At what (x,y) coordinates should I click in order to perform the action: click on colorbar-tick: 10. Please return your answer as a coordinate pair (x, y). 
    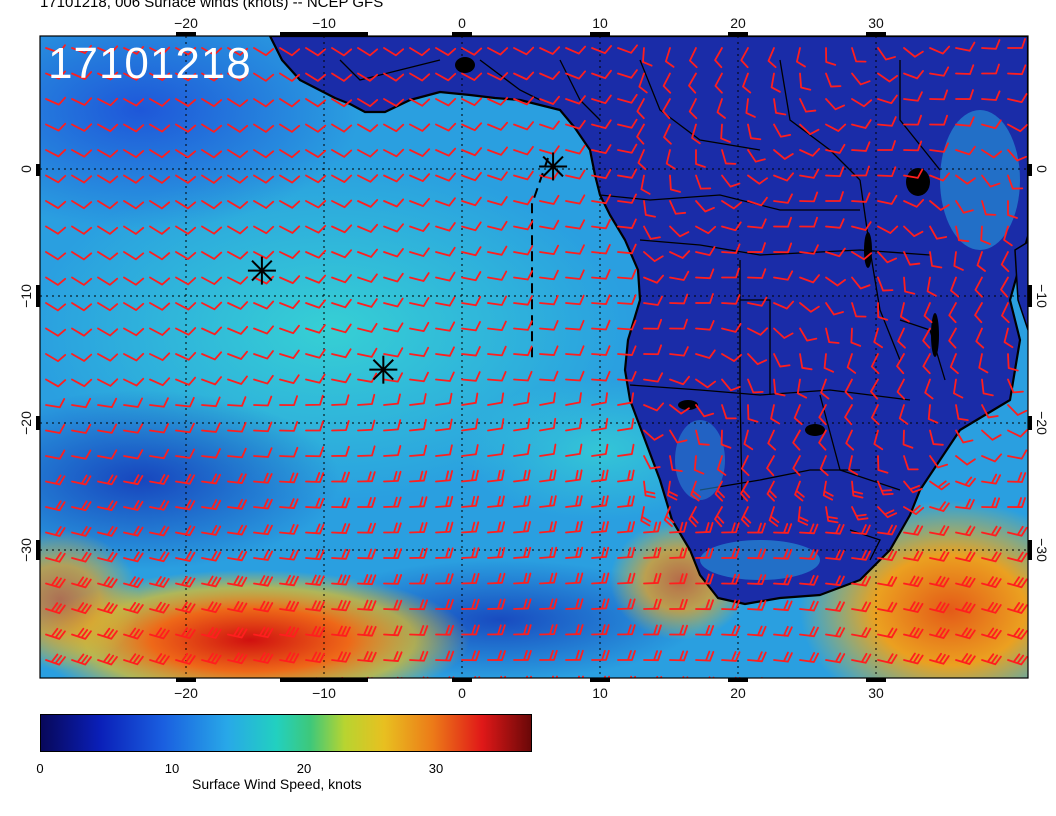
    Looking at the image, I should click on (172, 768).